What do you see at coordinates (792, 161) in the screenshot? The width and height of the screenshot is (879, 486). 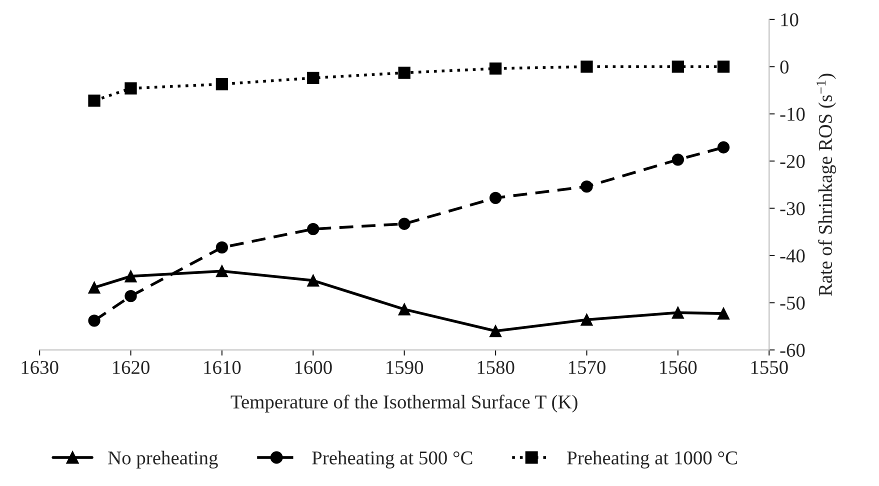 I see `y-tick-label: -20` at bounding box center [792, 161].